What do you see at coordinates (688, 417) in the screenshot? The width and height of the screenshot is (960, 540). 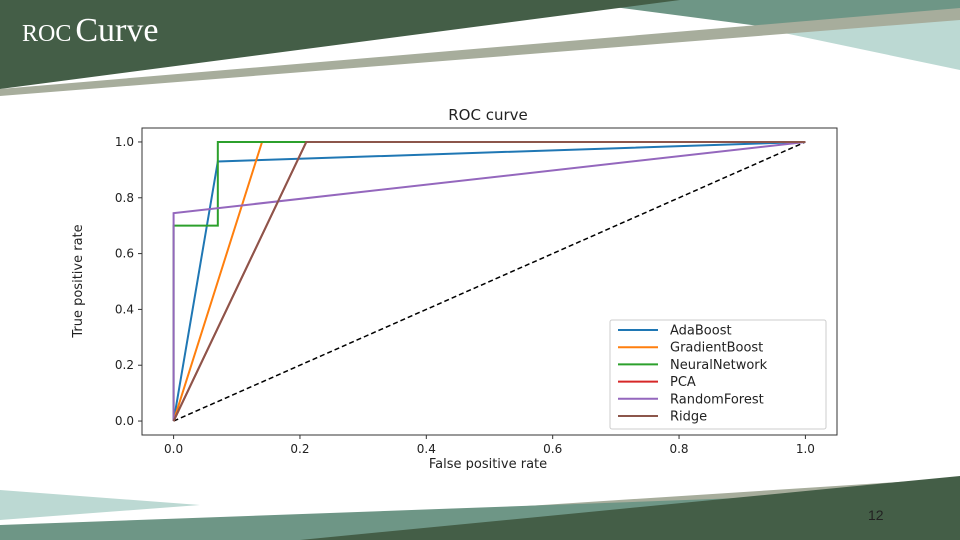 I see `legend-label: Ridge` at bounding box center [688, 417].